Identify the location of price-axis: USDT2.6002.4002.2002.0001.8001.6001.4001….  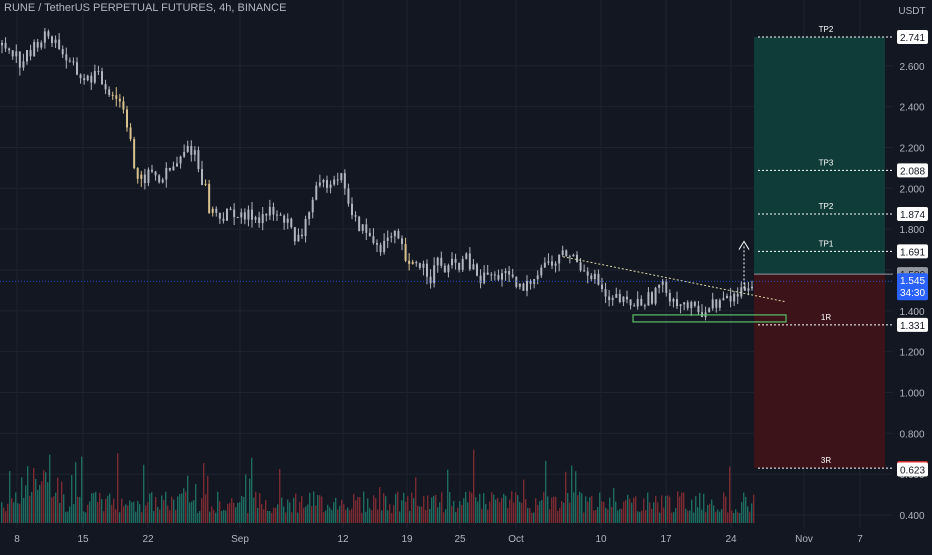
(912, 275).